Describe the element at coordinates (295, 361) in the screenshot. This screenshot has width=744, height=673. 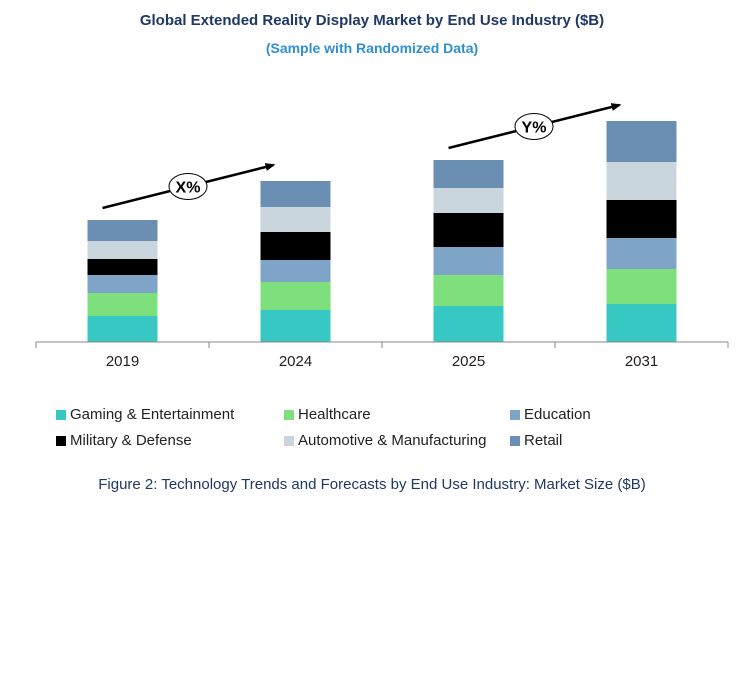
I see `x-tick-label: 2024` at that location.